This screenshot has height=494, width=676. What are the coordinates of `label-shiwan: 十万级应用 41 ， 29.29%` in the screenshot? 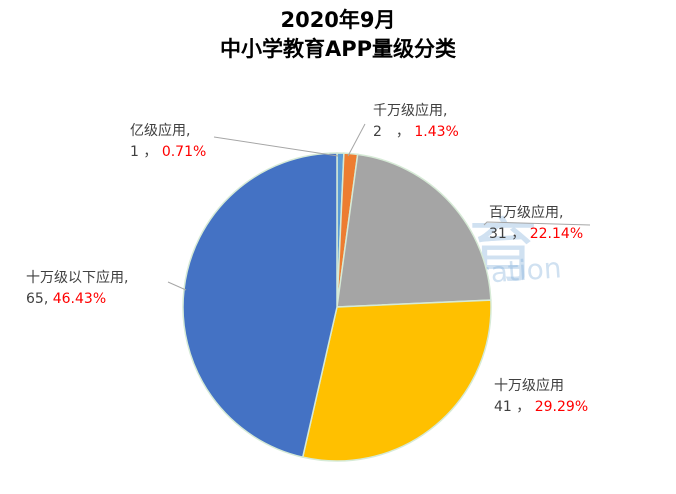 It's located at (541, 396).